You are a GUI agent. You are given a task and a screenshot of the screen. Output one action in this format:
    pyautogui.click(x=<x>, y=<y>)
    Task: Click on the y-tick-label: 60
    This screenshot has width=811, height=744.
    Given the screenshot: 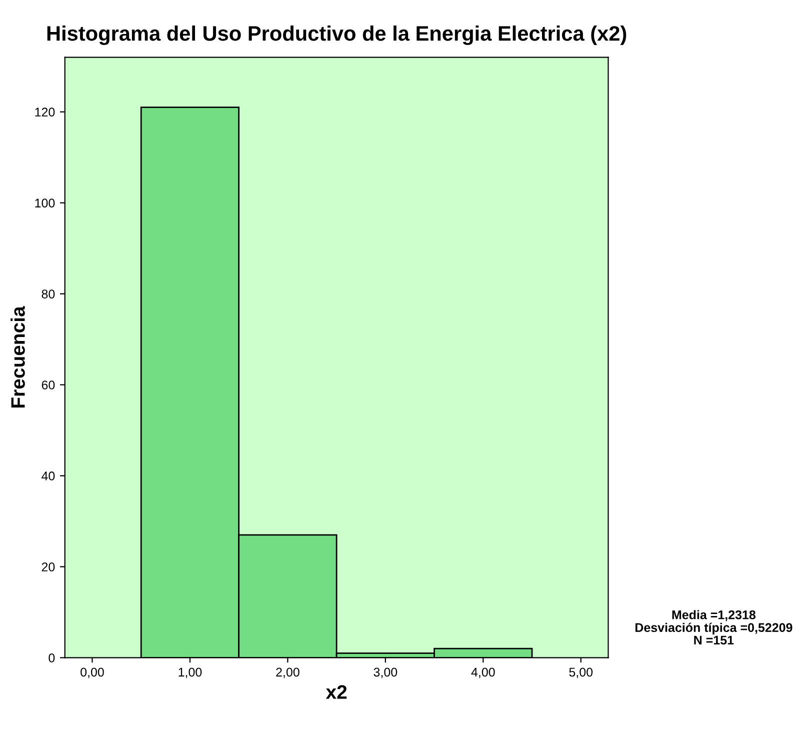 What is the action you would take?
    pyautogui.click(x=48, y=385)
    